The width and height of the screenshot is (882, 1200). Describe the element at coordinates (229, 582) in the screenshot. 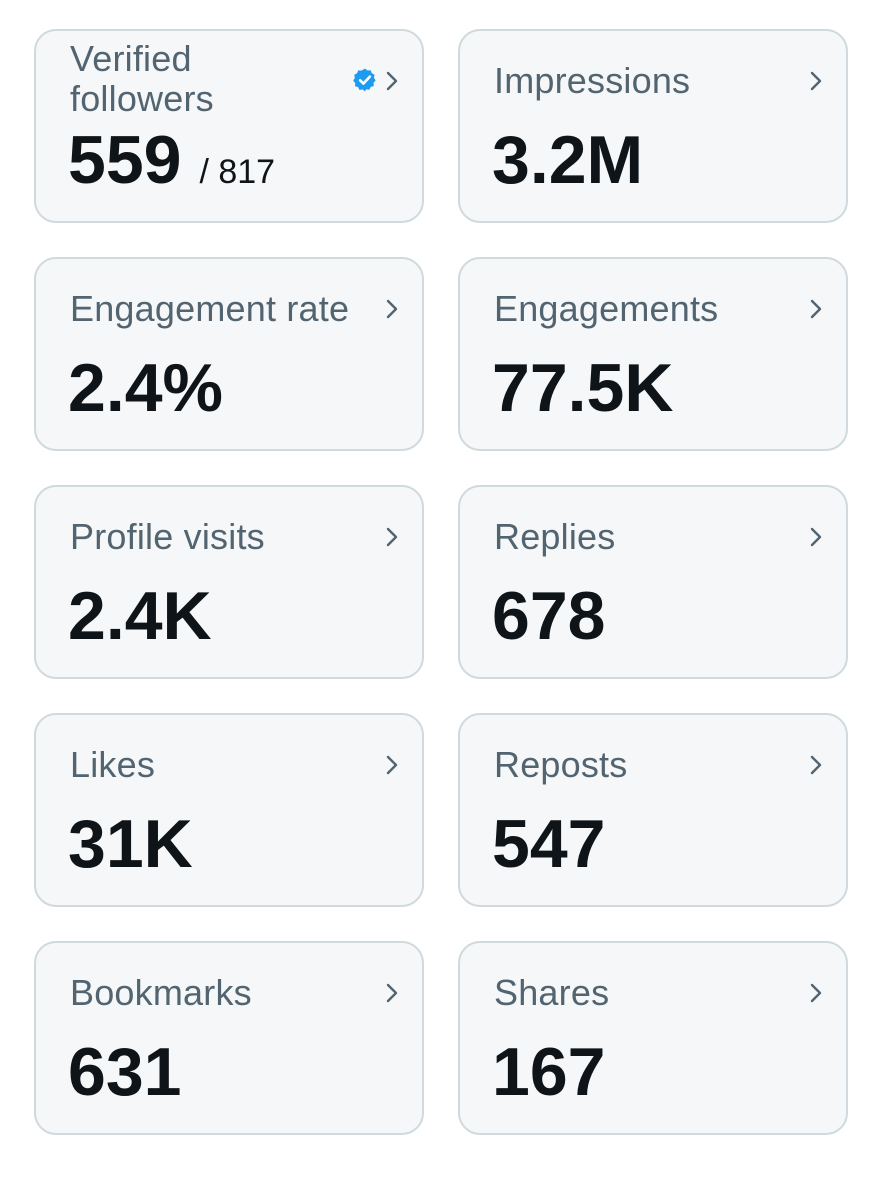

I see `metric-card-profile-visits: Profile visits 2.4K` at that location.